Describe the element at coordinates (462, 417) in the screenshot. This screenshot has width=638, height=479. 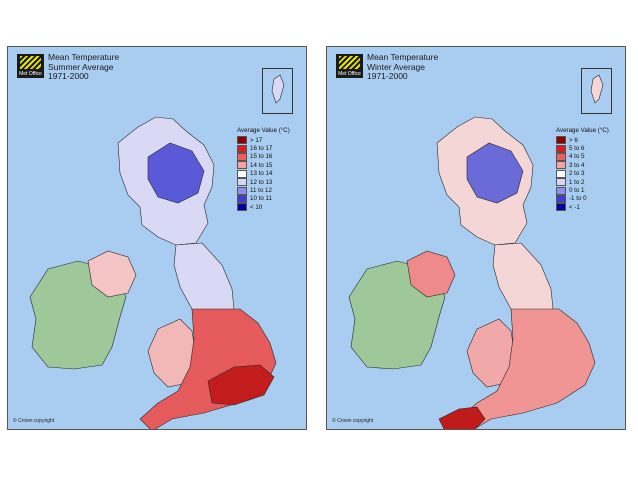
I see `cornwall-hot-area` at that location.